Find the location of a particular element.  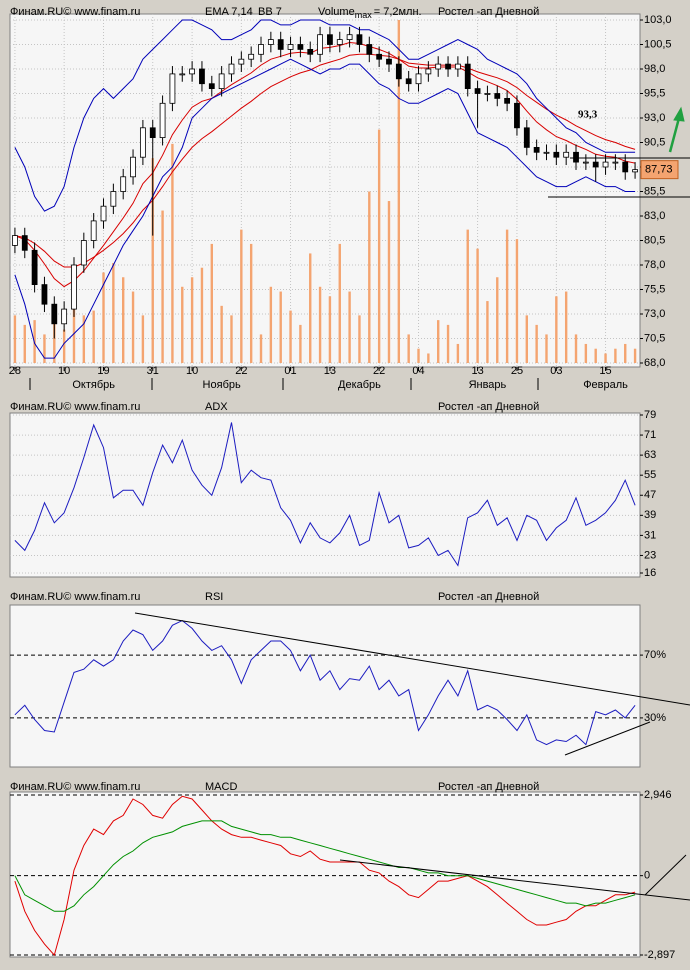

y-tick-label: 100,5 is located at coordinates (658, 44).